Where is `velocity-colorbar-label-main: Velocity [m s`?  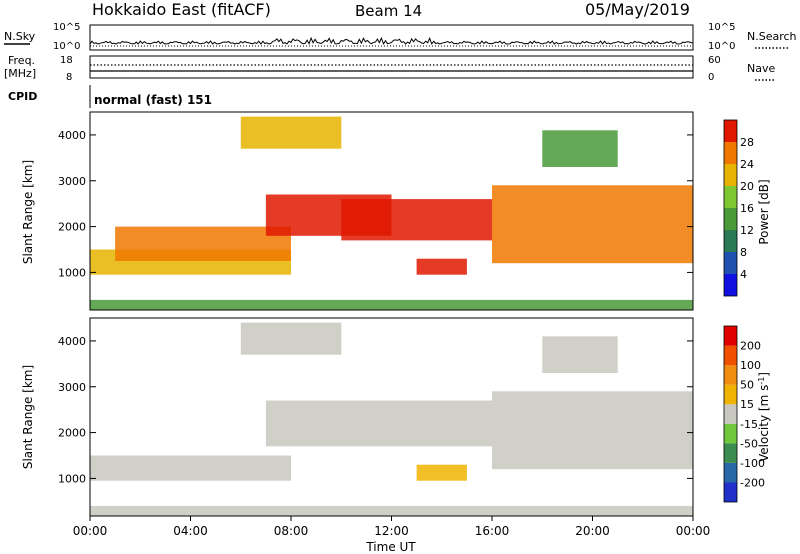 velocity-colorbar-label-main: Velocity [m s is located at coordinates (764, 423).